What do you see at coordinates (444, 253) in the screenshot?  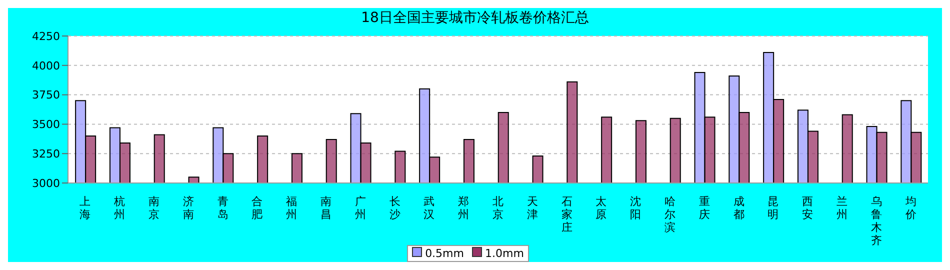 I see `legend-label: 0.5mm` at bounding box center [444, 253].